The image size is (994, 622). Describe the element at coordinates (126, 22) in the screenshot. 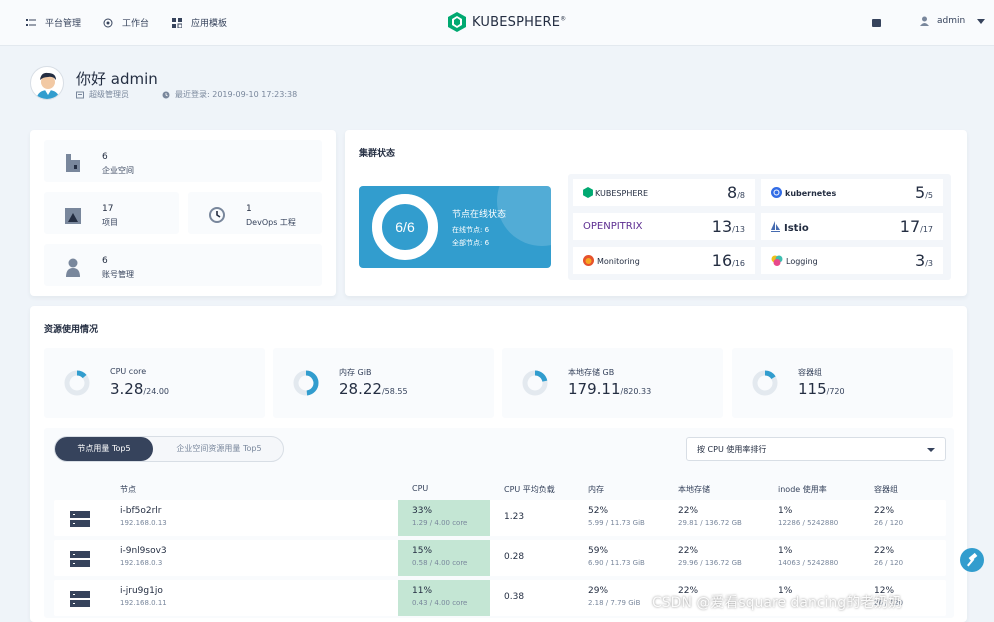

I see `nav-workbench: 工作台` at that location.